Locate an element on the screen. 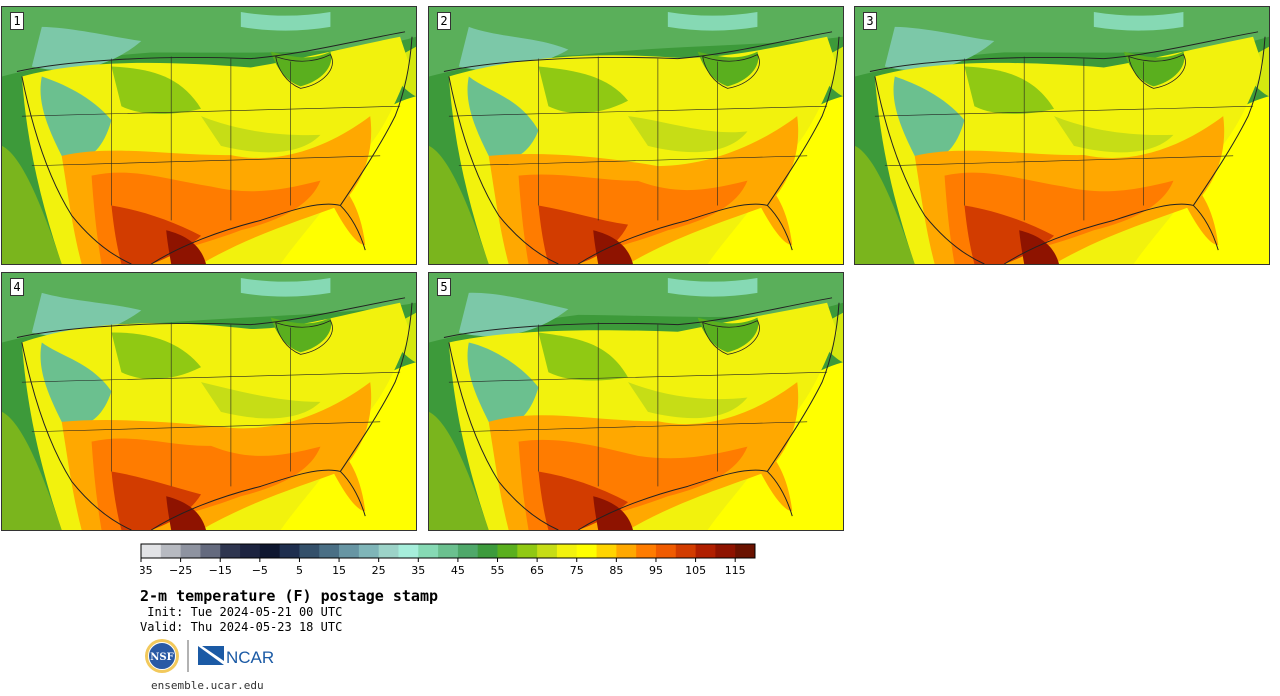 This screenshot has height=696, width=1280. colorbar-tick-label: 15 is located at coordinates (339, 570).